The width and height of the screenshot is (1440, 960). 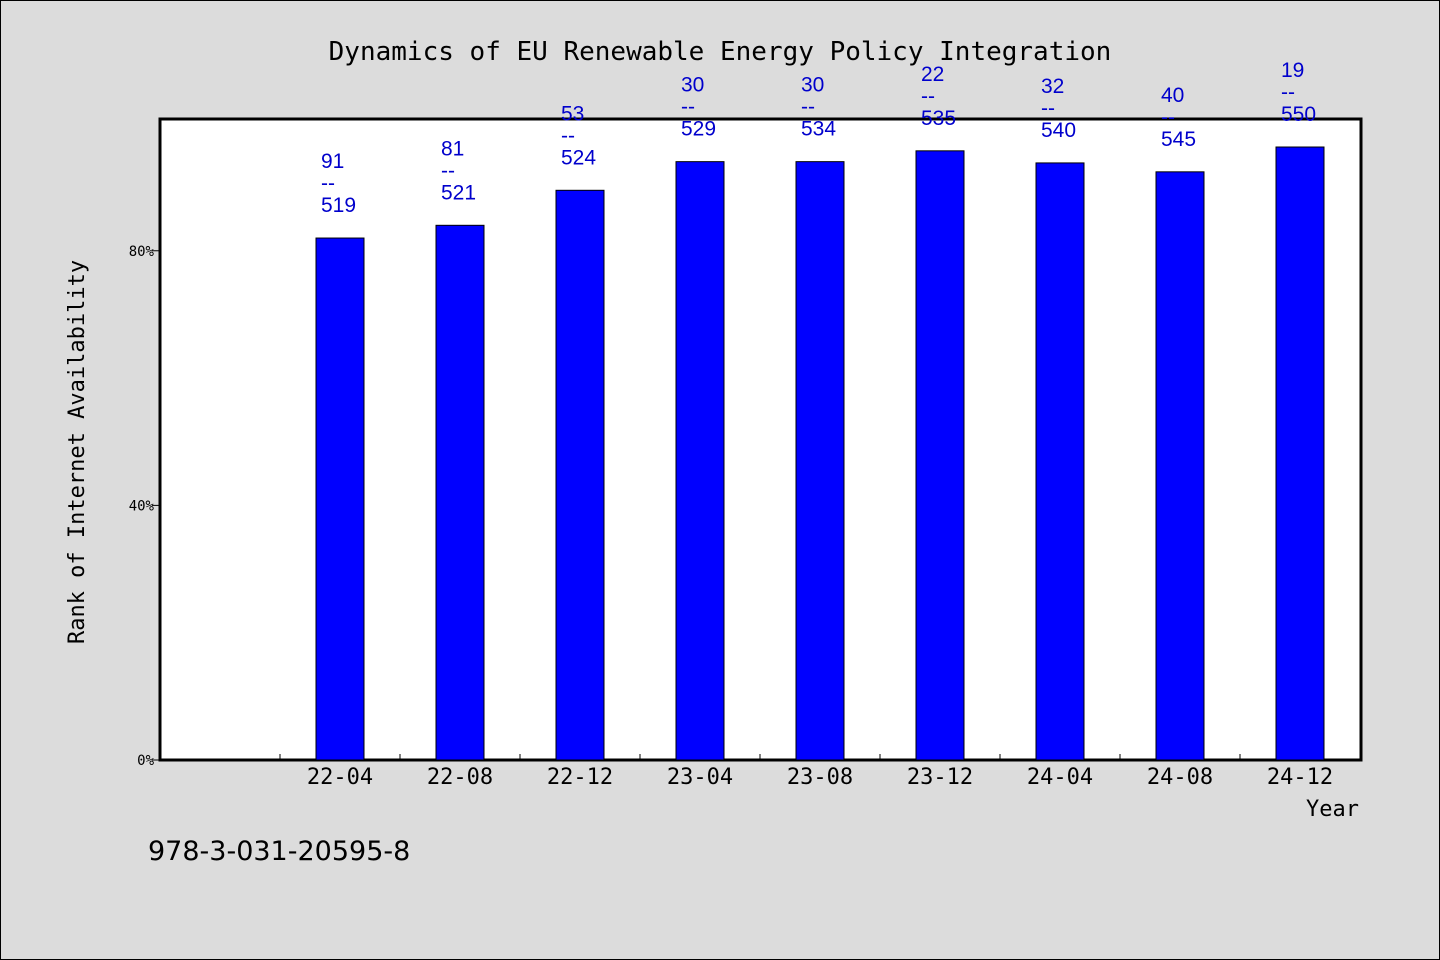 What do you see at coordinates (940, 777) in the screenshot?
I see `x-tick-label: 23-12` at bounding box center [940, 777].